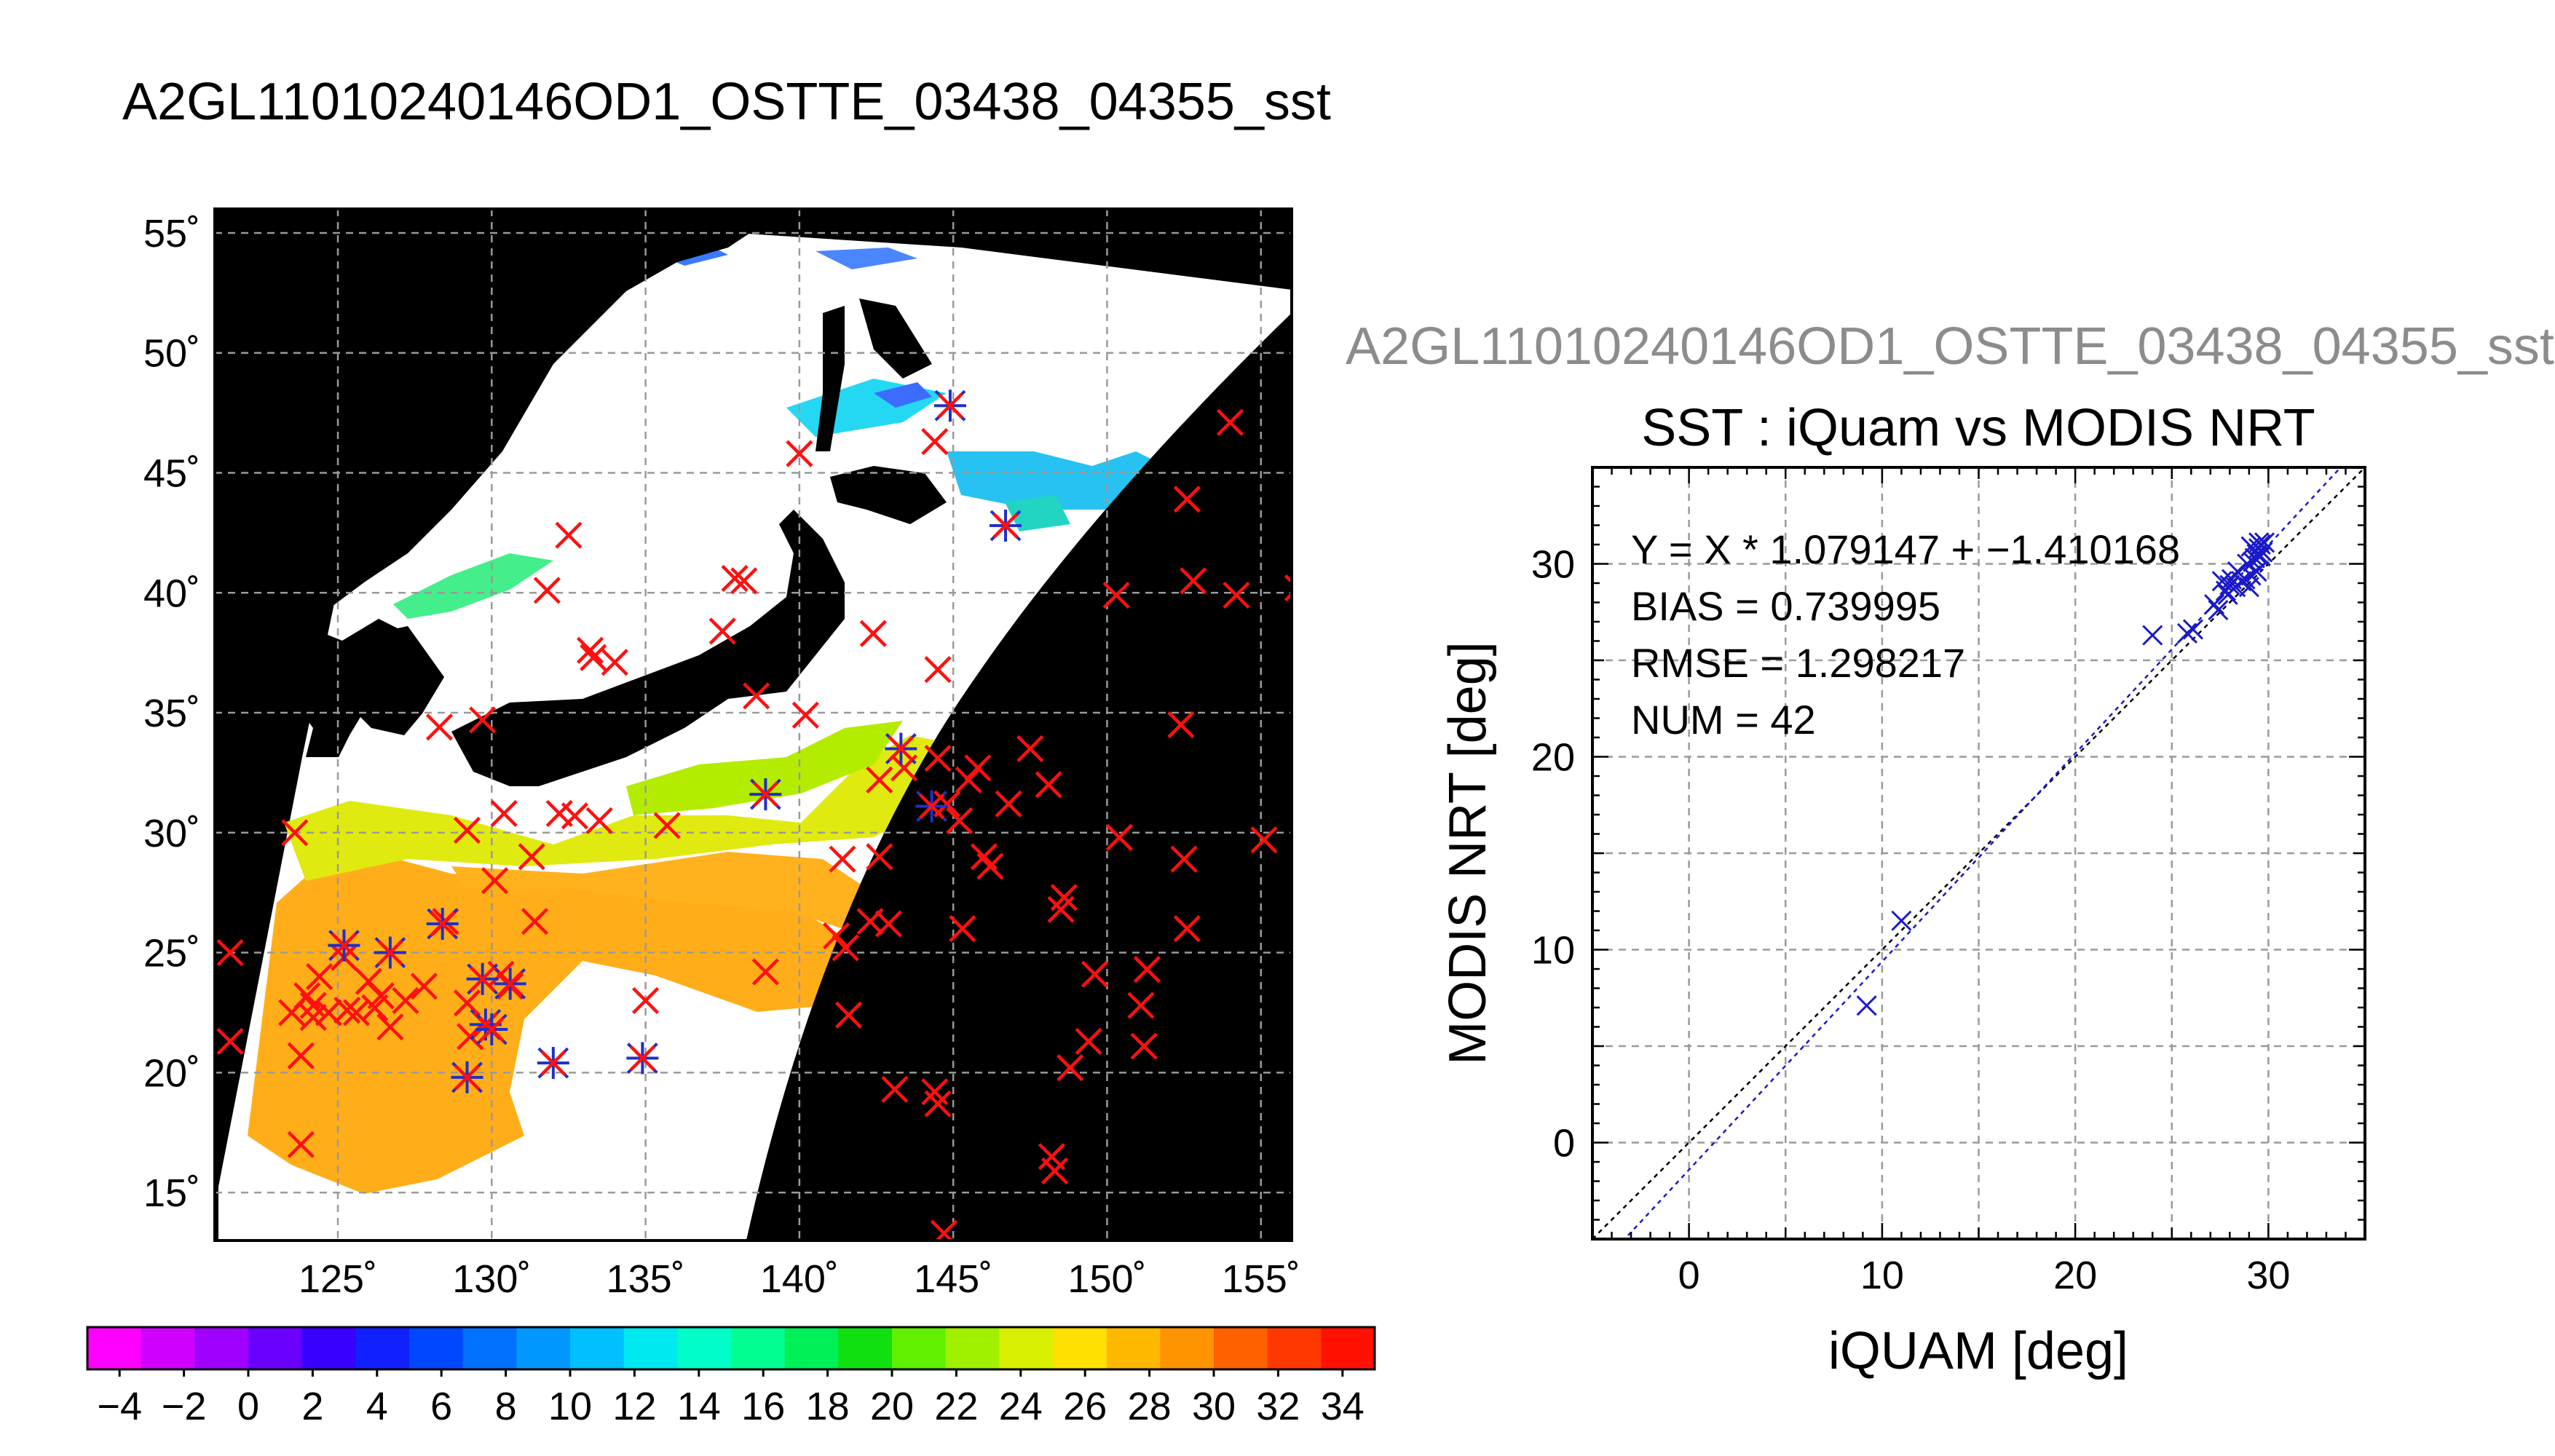 The image size is (2555, 1456). Describe the element at coordinates (171, 593) in the screenshot. I see `map-lat-tick-label: 40˚` at that location.